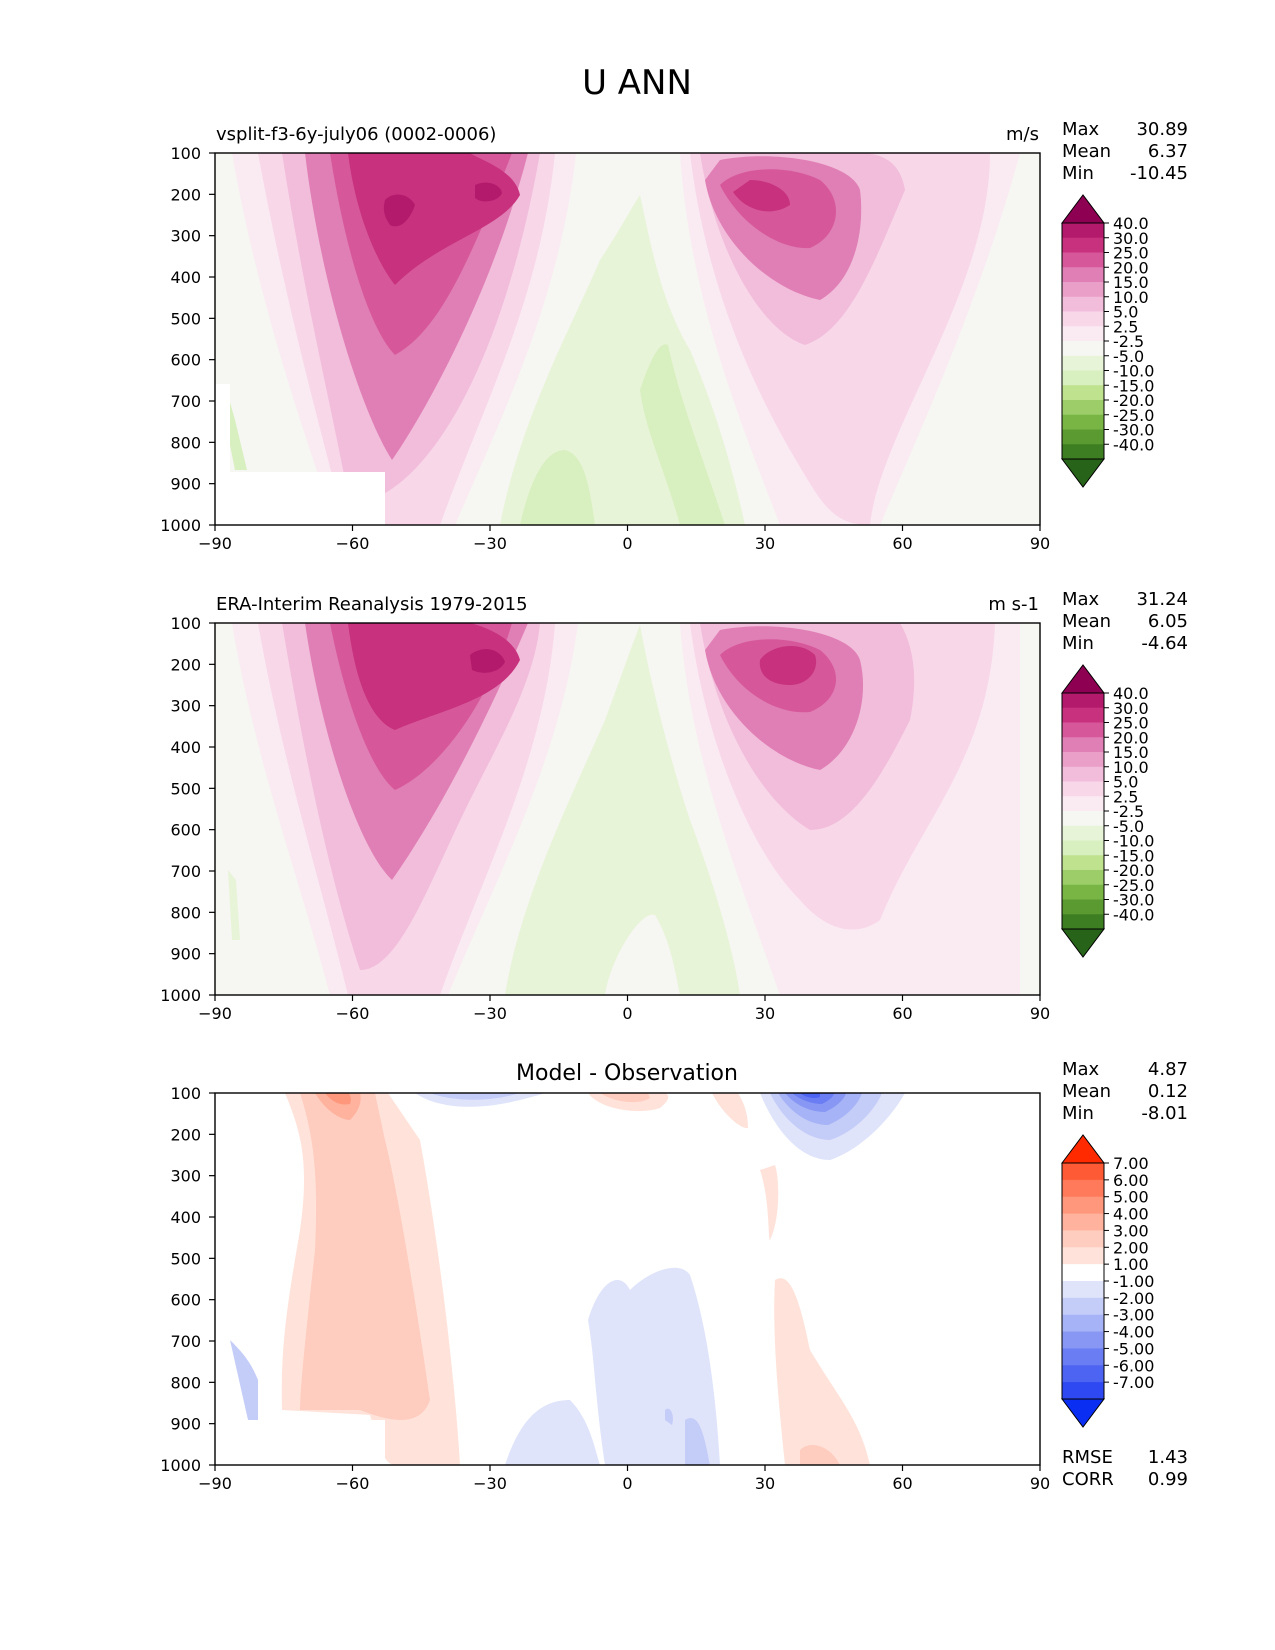 The width and height of the screenshot is (1275, 1650). What do you see at coordinates (1131, 1180) in the screenshot?
I see `colorbar-label: 6.00` at bounding box center [1131, 1180].